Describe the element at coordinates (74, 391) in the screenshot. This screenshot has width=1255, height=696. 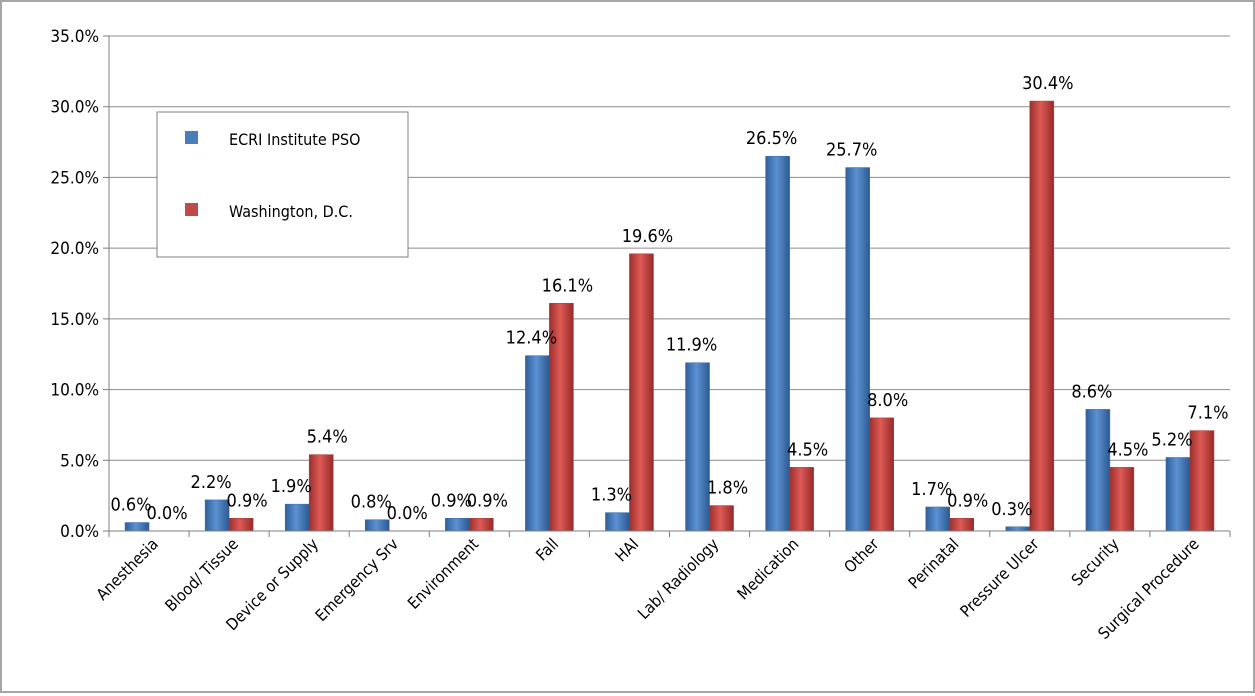
I see `y-tick-label: 10.0%` at that location.